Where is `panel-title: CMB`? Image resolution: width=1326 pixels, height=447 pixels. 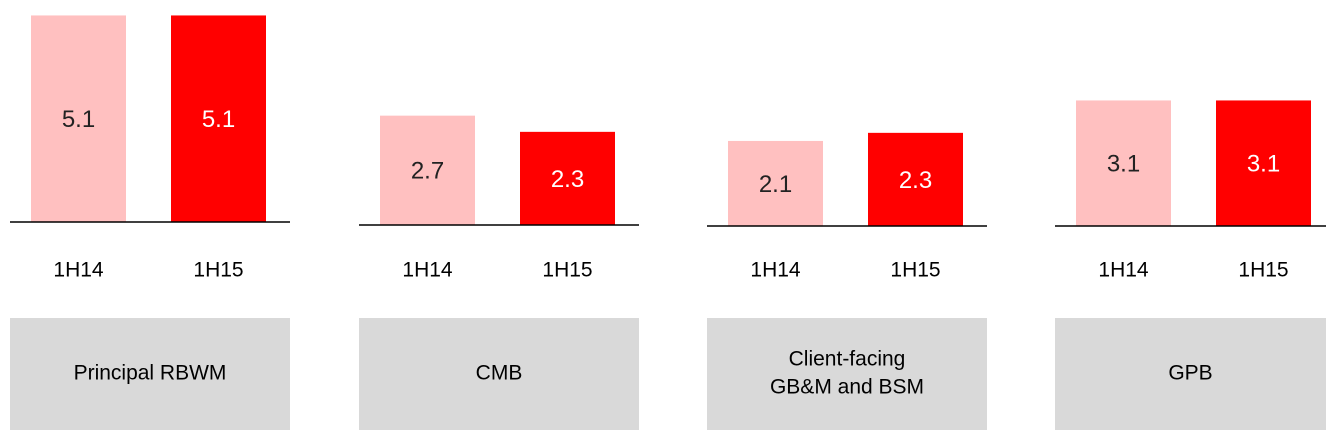 panel-title: CMB is located at coordinates (499, 373).